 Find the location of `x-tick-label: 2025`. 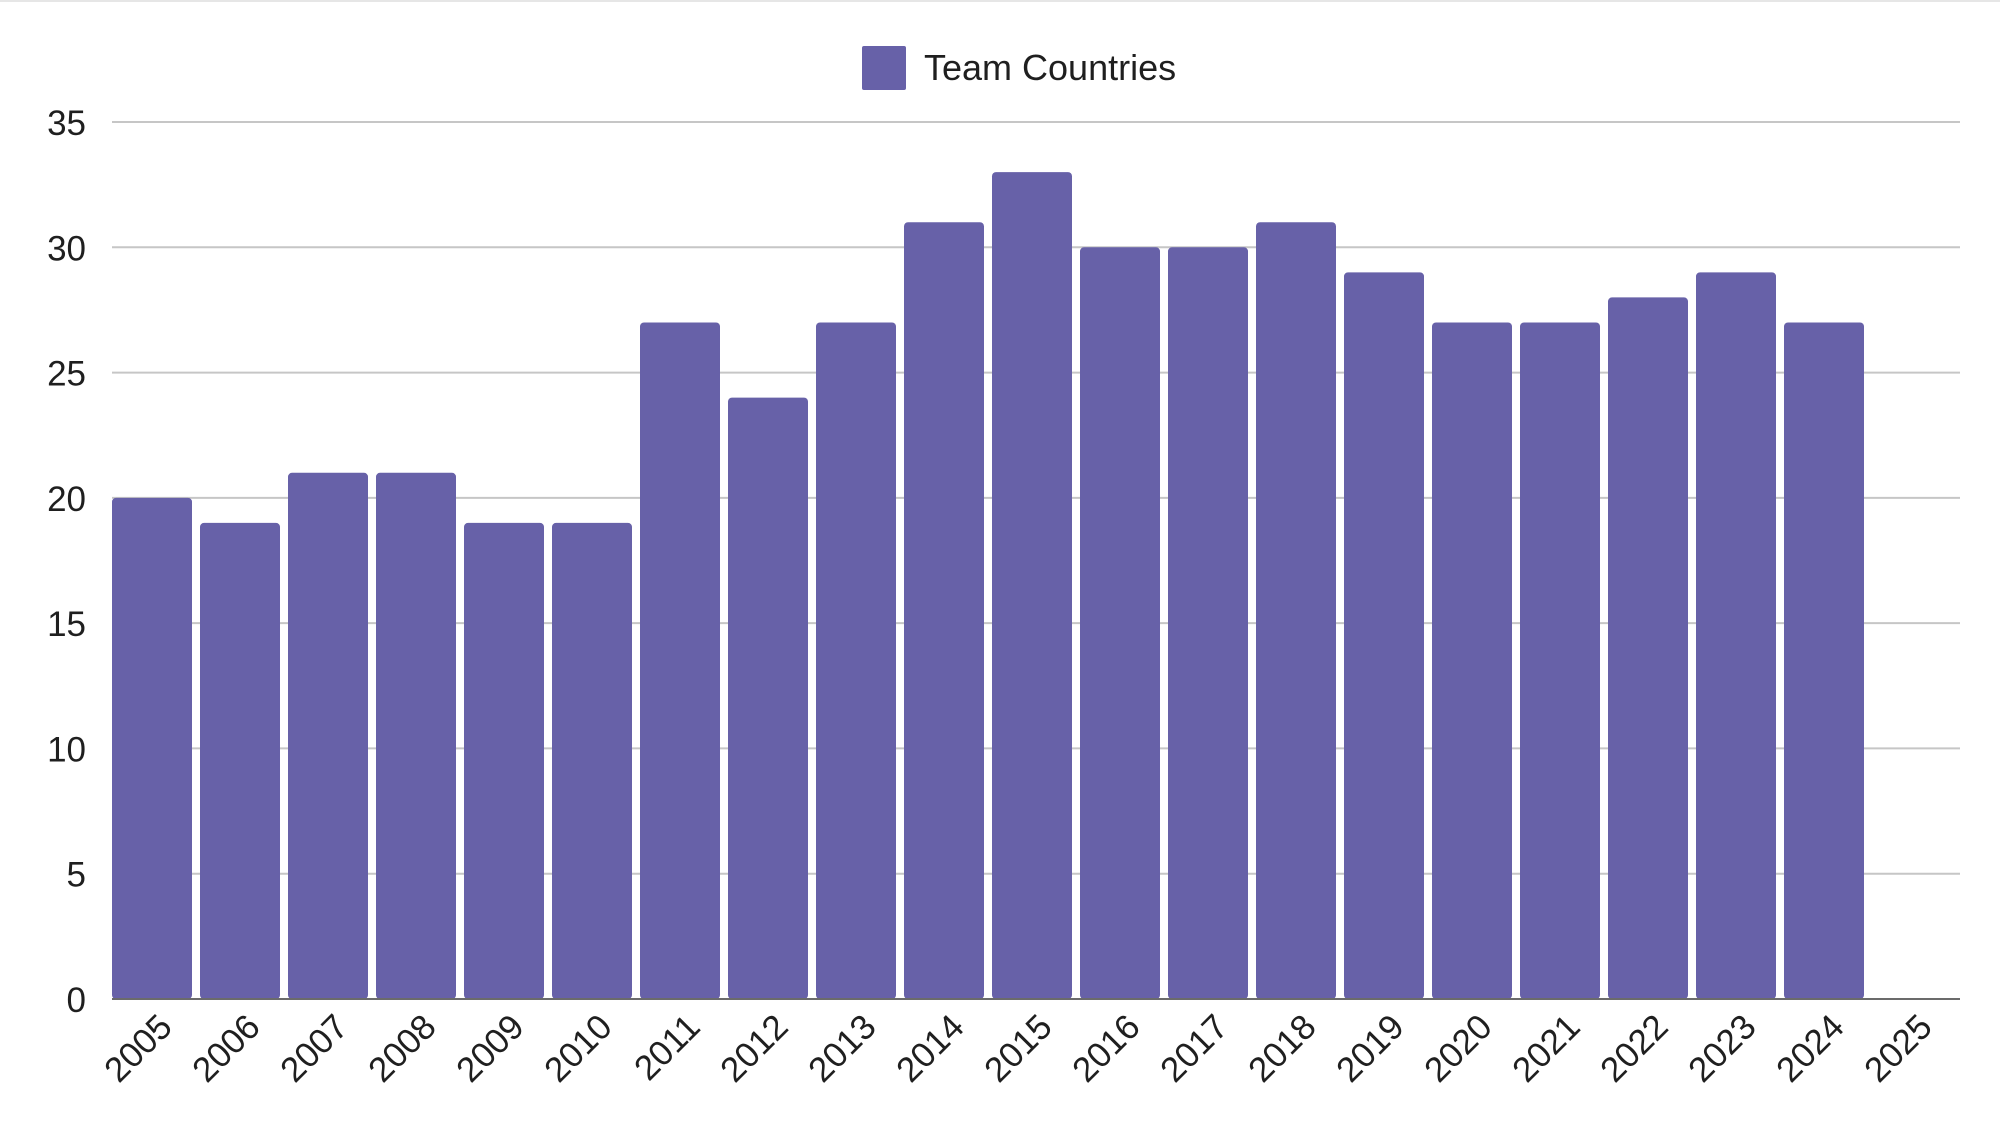

x-tick-label: 2025 is located at coordinates (1898, 1048).